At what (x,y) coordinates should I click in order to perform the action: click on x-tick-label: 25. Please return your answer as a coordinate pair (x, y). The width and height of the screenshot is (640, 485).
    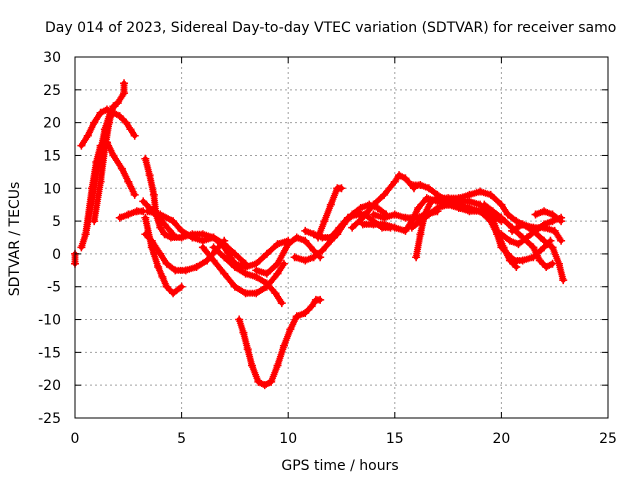
    Looking at the image, I should click on (608, 439).